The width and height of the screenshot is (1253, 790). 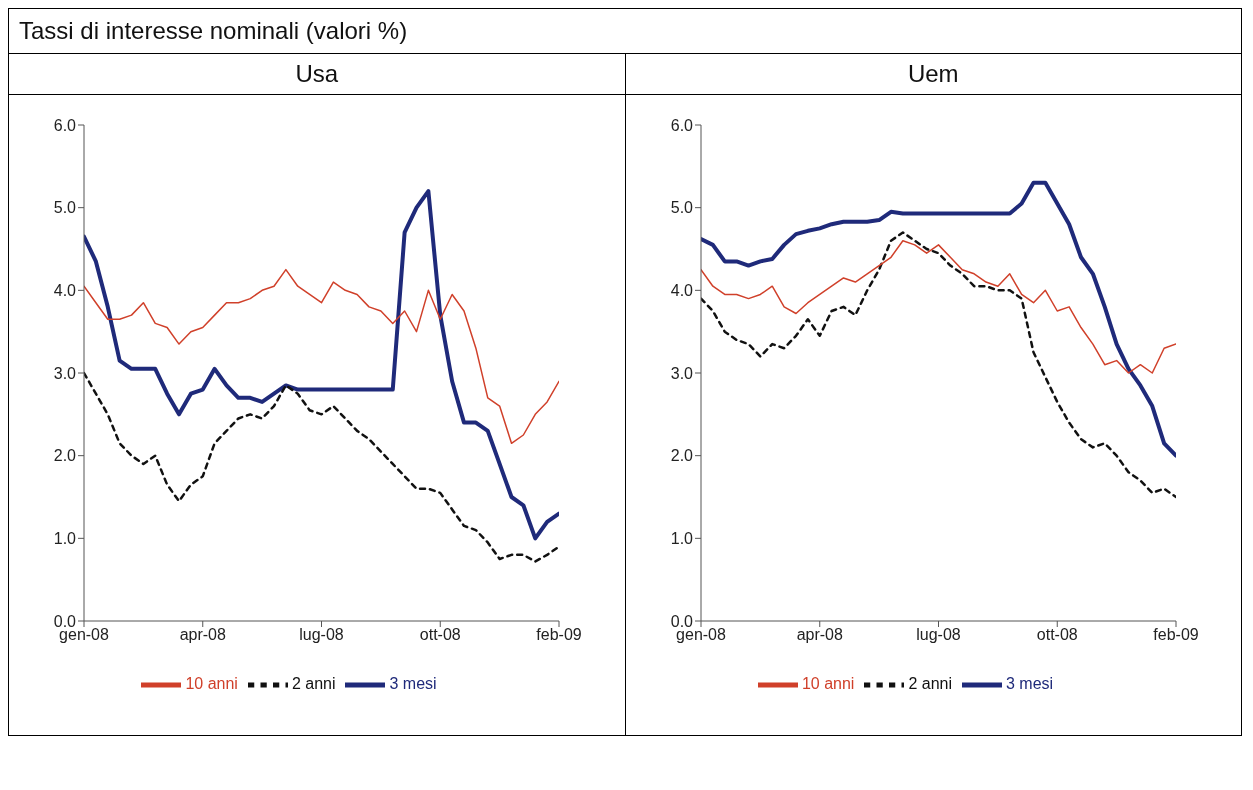 I want to click on text: Tassi di interesse nominali (valori %), so click(x=625, y=31).